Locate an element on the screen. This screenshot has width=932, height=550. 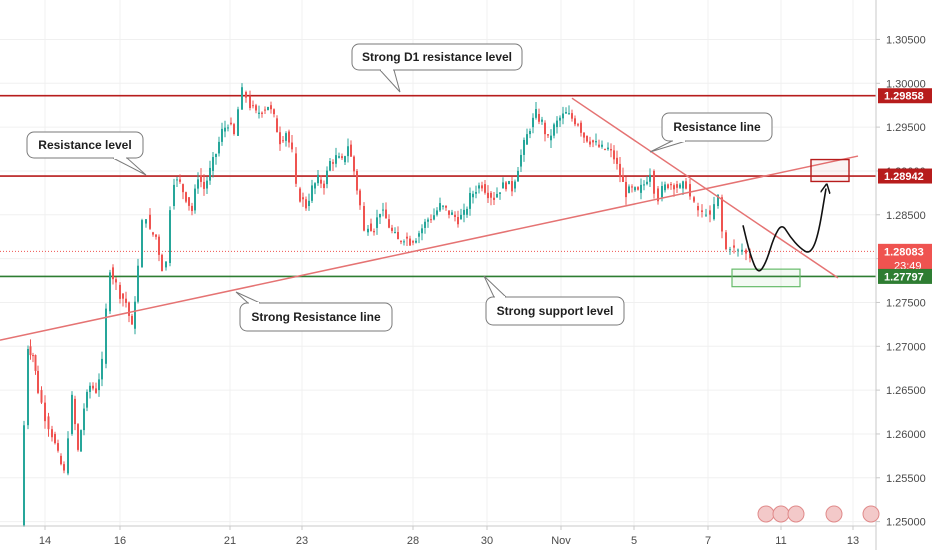
x-tick-label: Nov is located at coordinates (561, 541).